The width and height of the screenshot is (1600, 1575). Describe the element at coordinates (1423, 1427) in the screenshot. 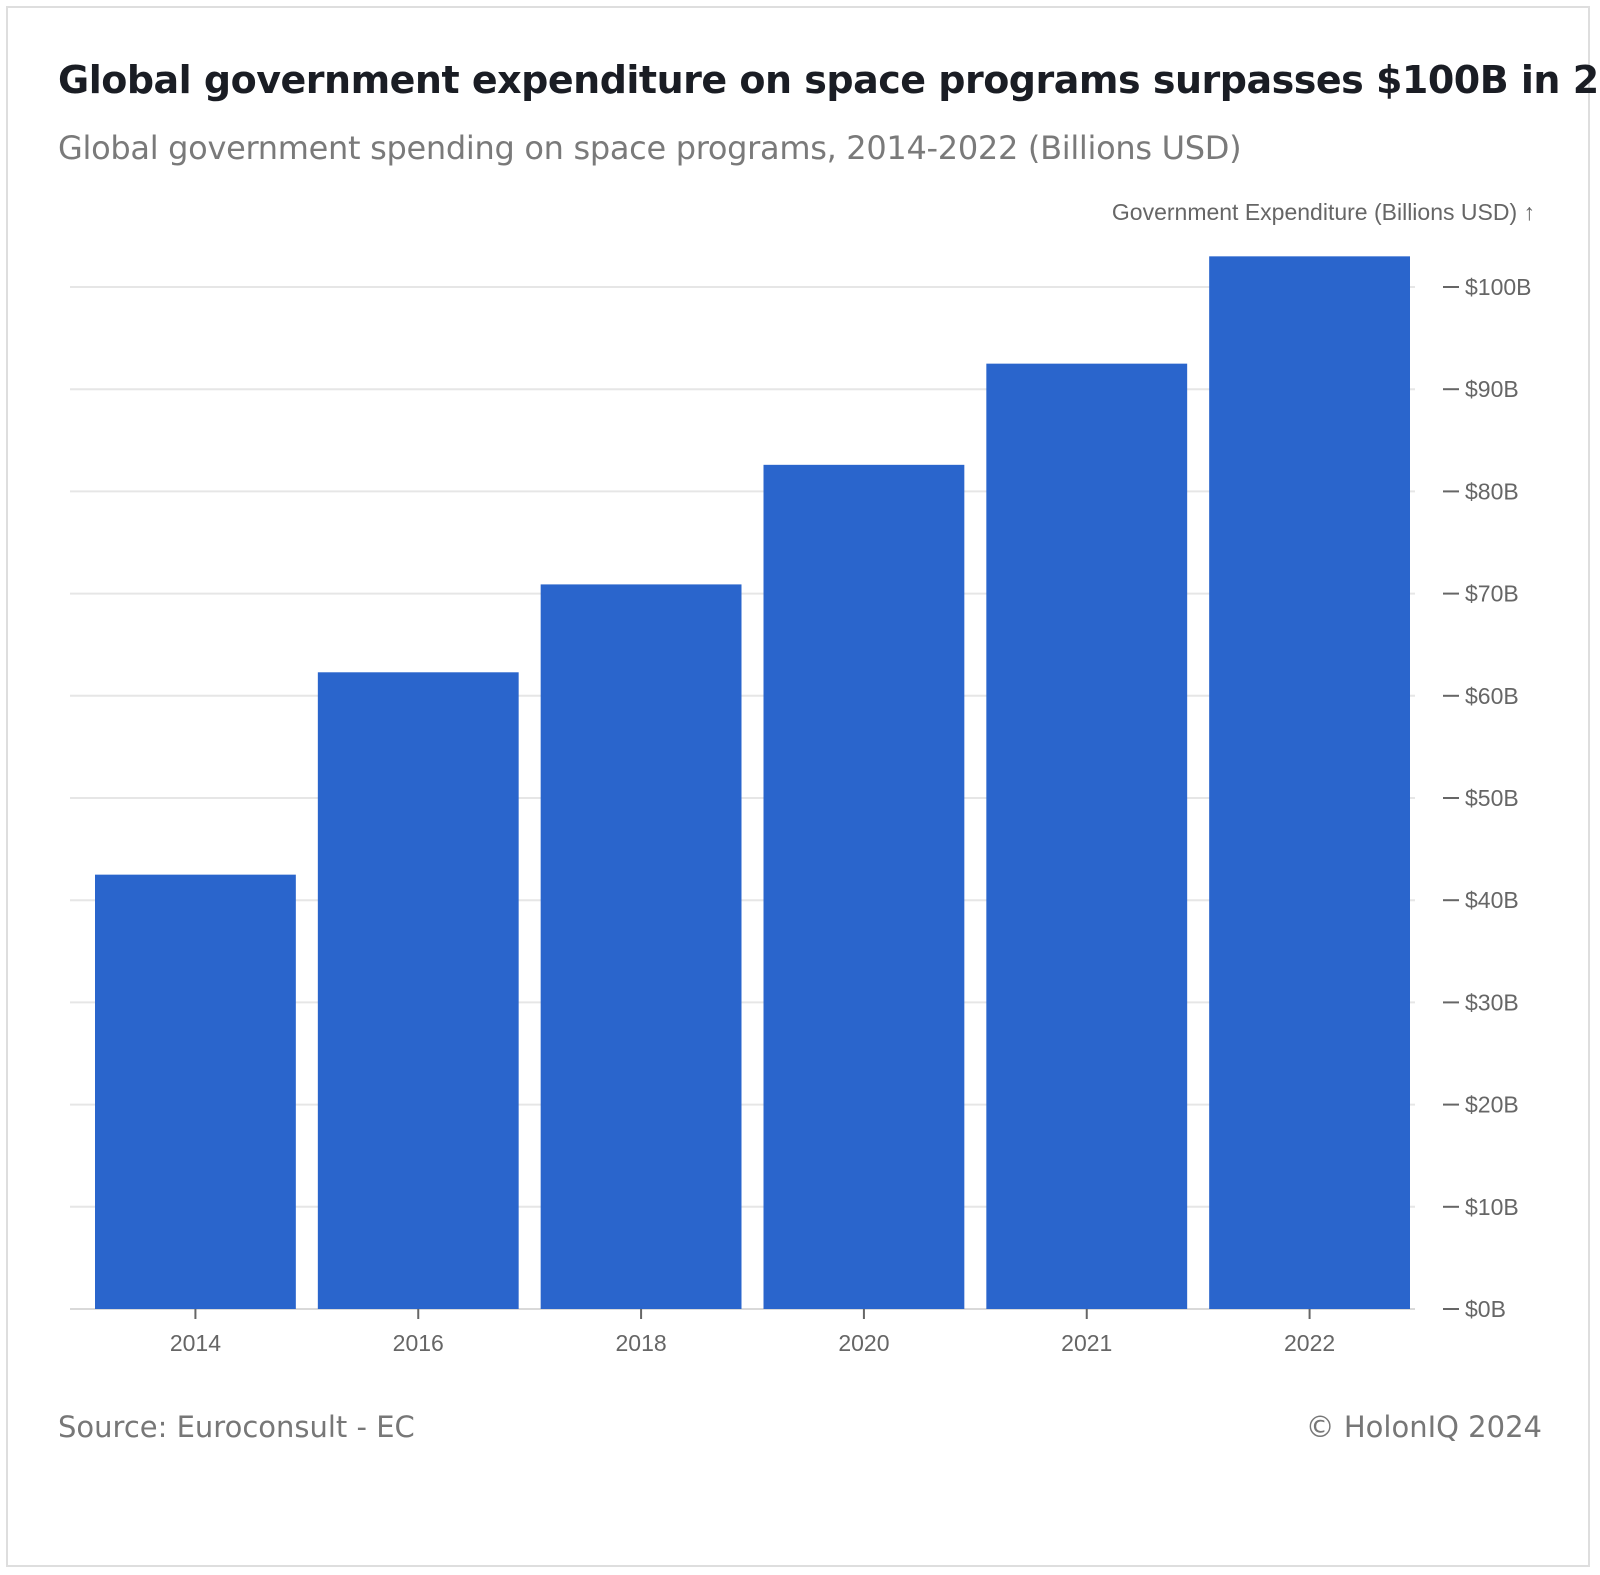

I see `copyright-note: © HolonIQ 2024` at that location.